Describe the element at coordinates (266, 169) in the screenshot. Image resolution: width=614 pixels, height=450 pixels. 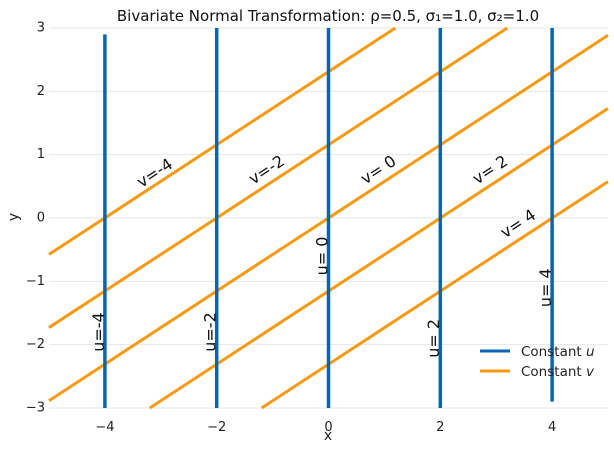
I see `v-line-label: v=-2` at that location.